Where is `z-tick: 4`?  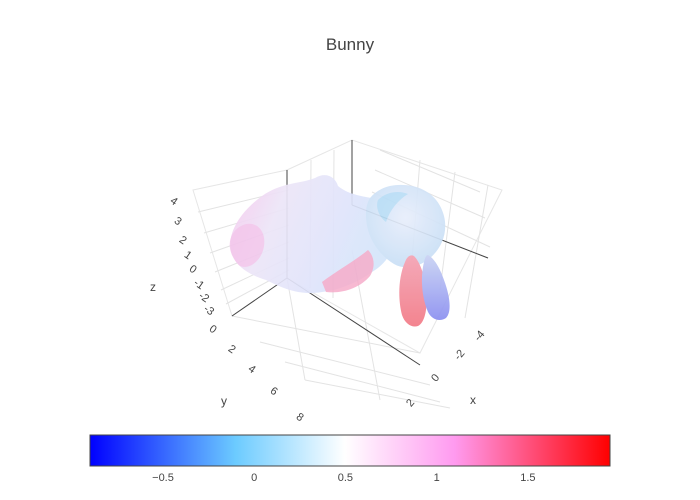 z-tick: 4 is located at coordinates (174, 201).